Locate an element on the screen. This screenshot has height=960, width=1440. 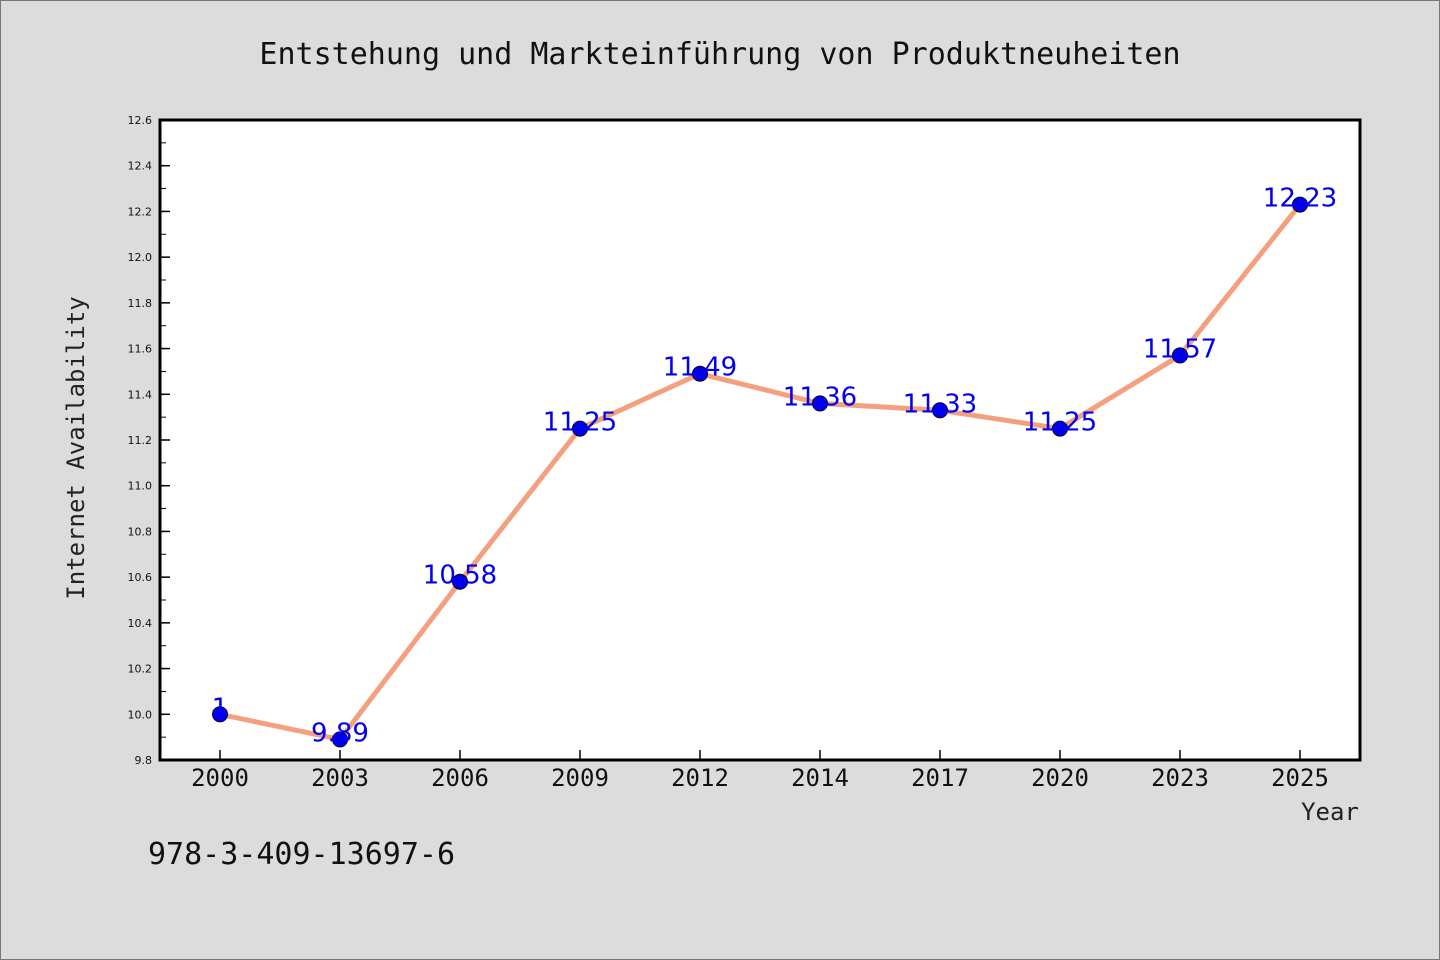
data-label-2006: 10.58 is located at coordinates (460, 576).